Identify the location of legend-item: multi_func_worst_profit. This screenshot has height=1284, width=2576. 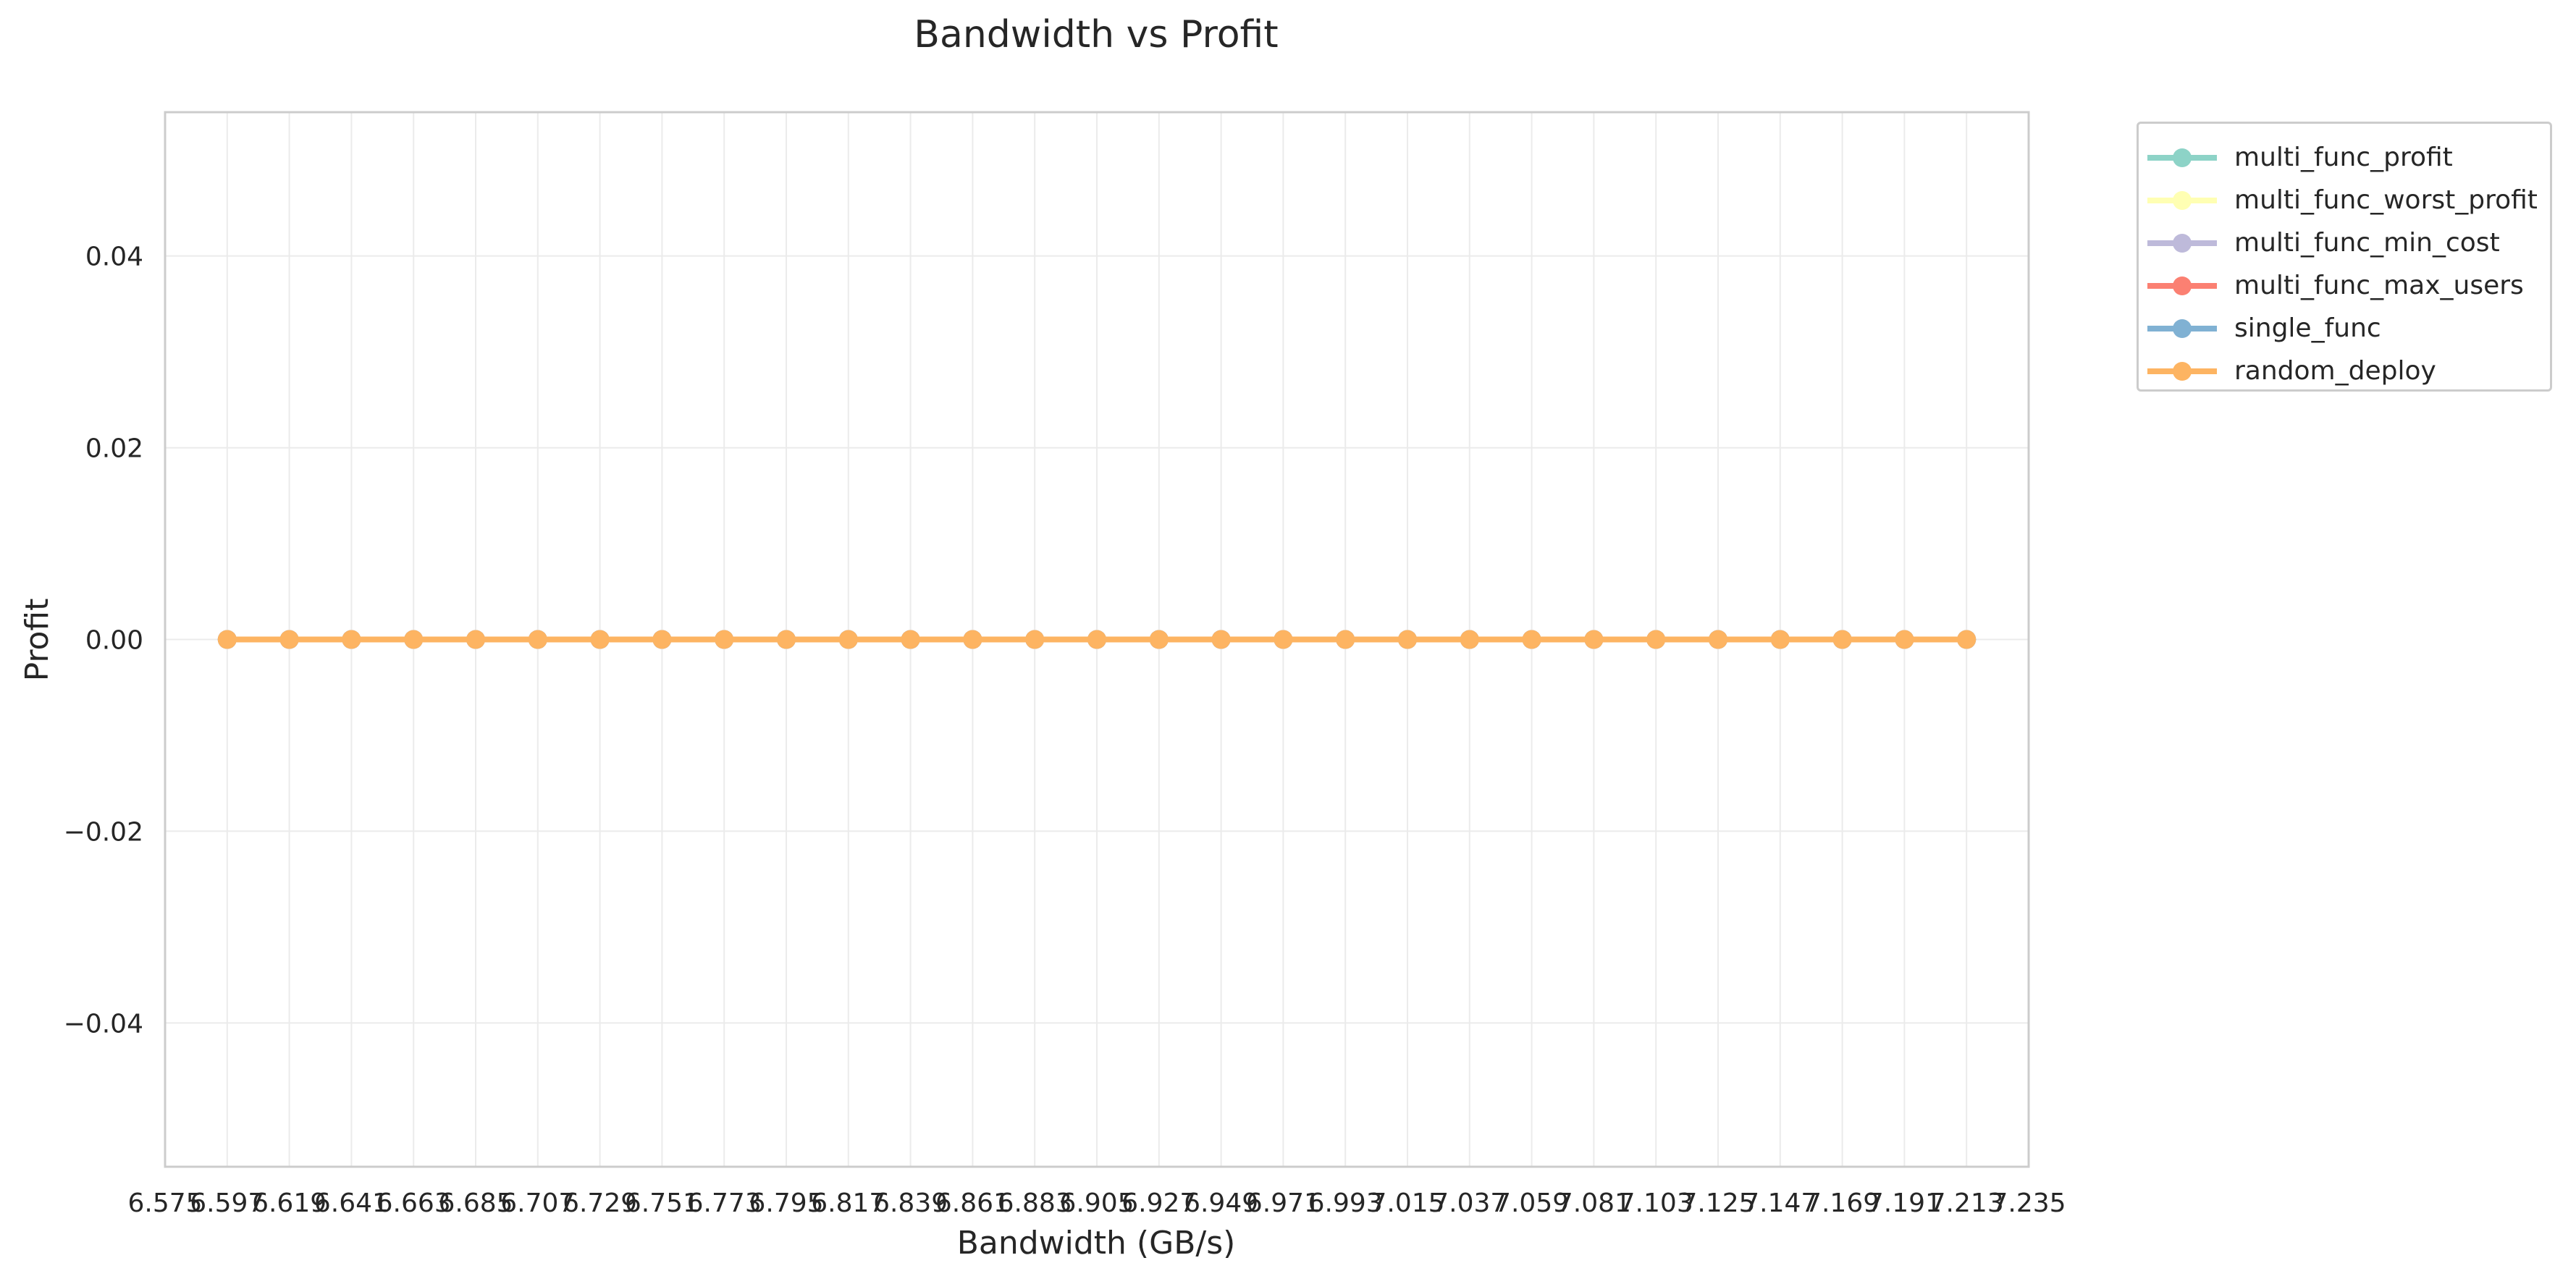
(2344, 200).